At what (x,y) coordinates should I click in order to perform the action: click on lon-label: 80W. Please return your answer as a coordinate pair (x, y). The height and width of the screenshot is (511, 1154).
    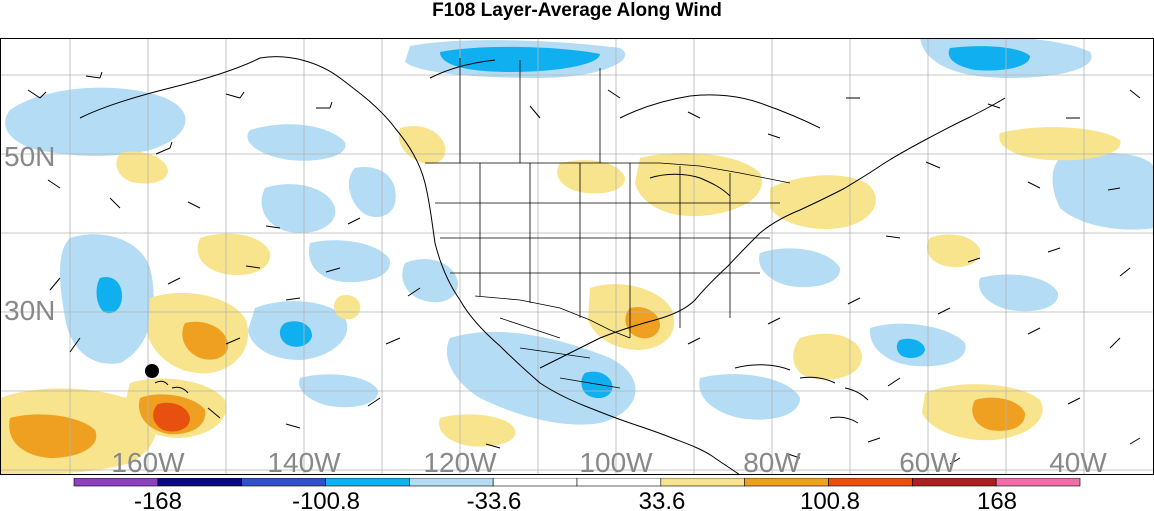
    Looking at the image, I should click on (772, 461).